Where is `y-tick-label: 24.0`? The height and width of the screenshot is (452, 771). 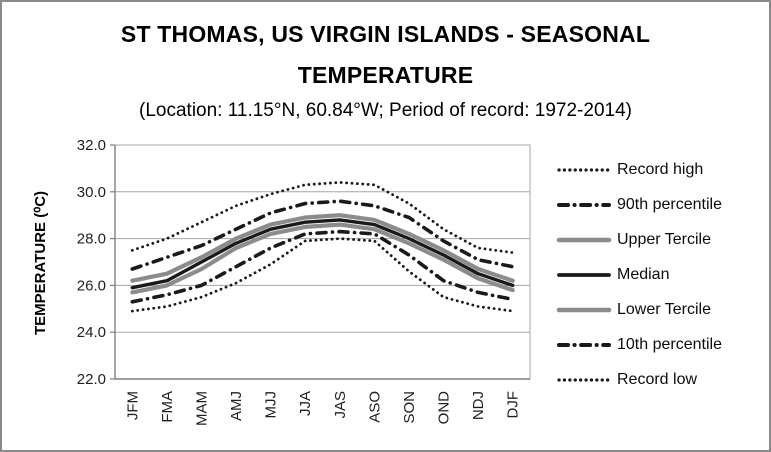 y-tick-label: 24.0 is located at coordinates (91, 332).